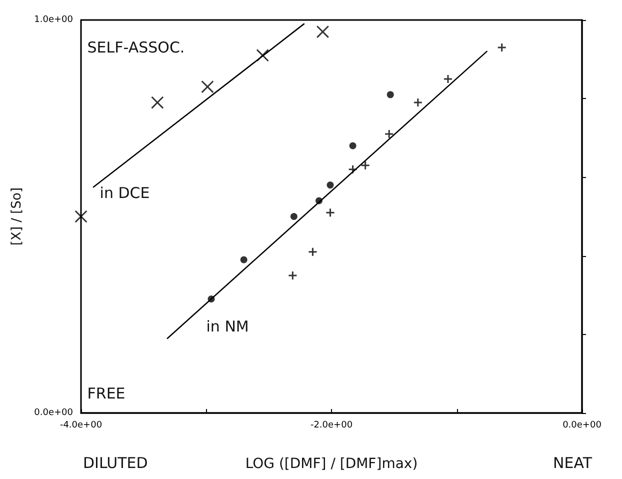  What do you see at coordinates (81, 425) in the screenshot?
I see `x-tick-label: -4.0e+00` at bounding box center [81, 425].